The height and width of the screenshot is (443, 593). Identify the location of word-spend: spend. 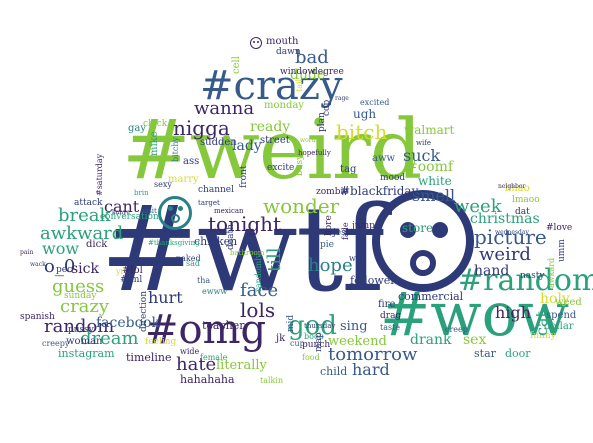
(561, 315).